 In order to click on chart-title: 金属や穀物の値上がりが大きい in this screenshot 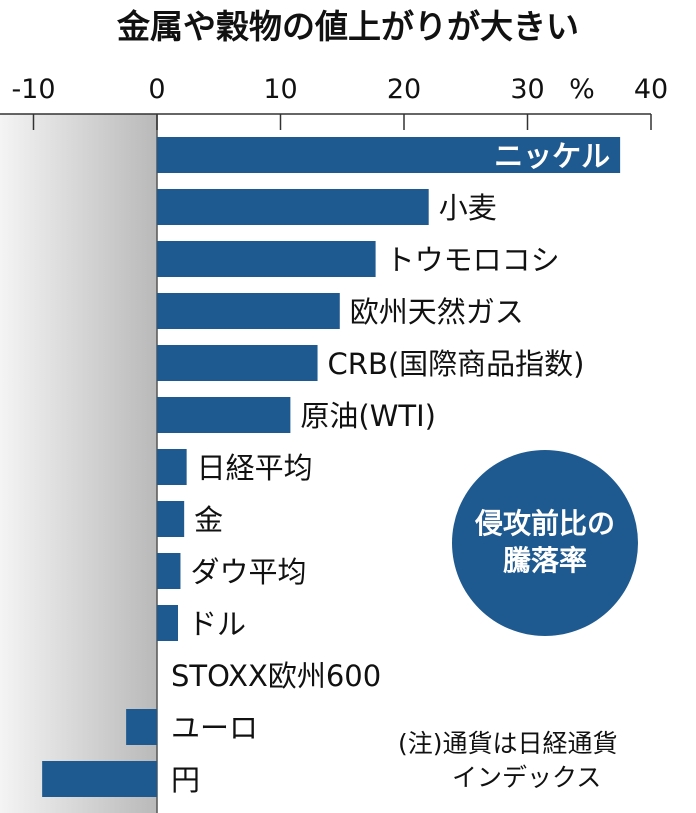, I will do `click(347, 26)`.